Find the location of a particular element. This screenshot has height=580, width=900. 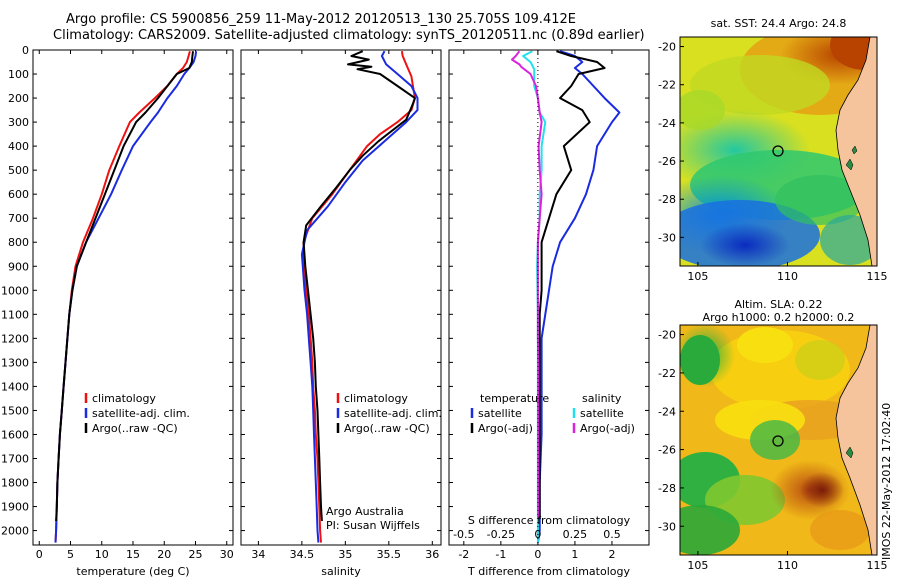

depth-tick-label: 1100 is located at coordinates (15, 314).